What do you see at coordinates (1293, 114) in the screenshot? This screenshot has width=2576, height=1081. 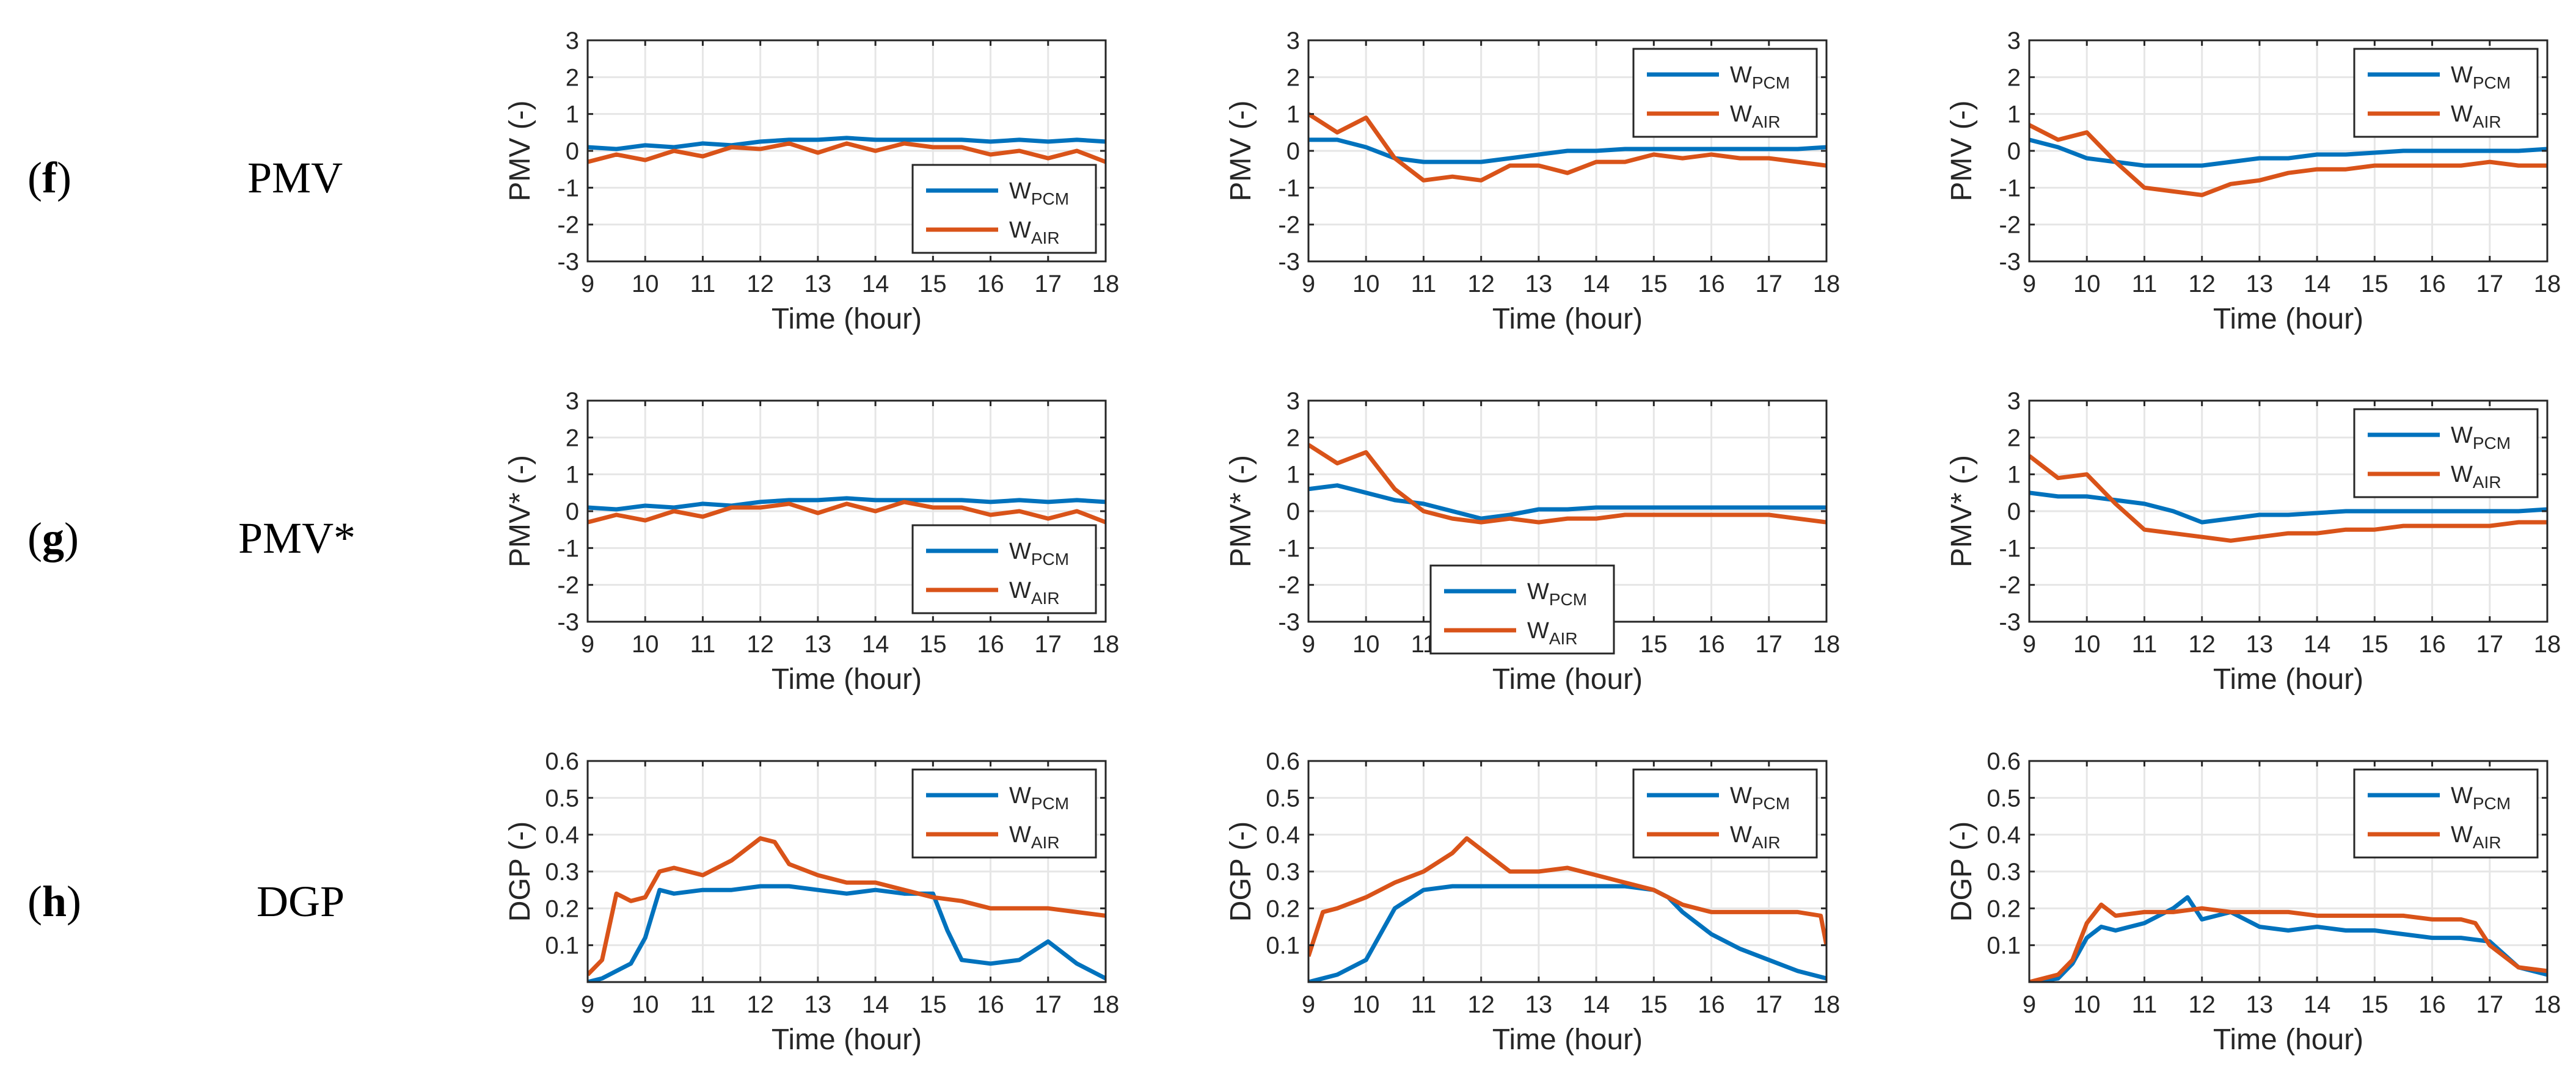 I see `tick-label-y: 1` at bounding box center [1293, 114].